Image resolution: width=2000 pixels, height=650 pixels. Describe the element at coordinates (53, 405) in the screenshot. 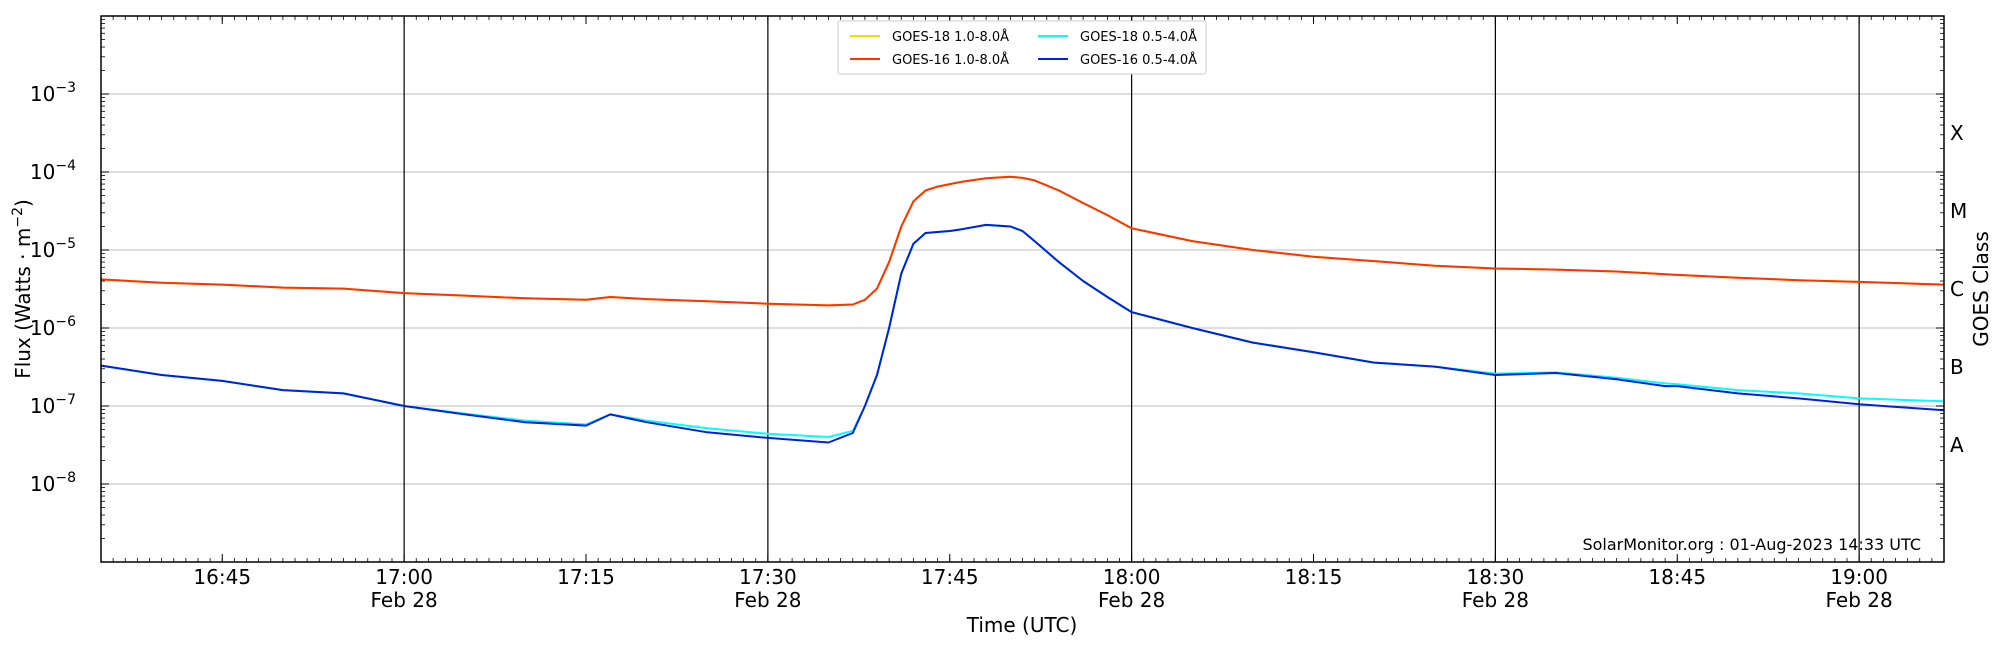

I see `y-tick-label: 10⁻⁷` at that location.